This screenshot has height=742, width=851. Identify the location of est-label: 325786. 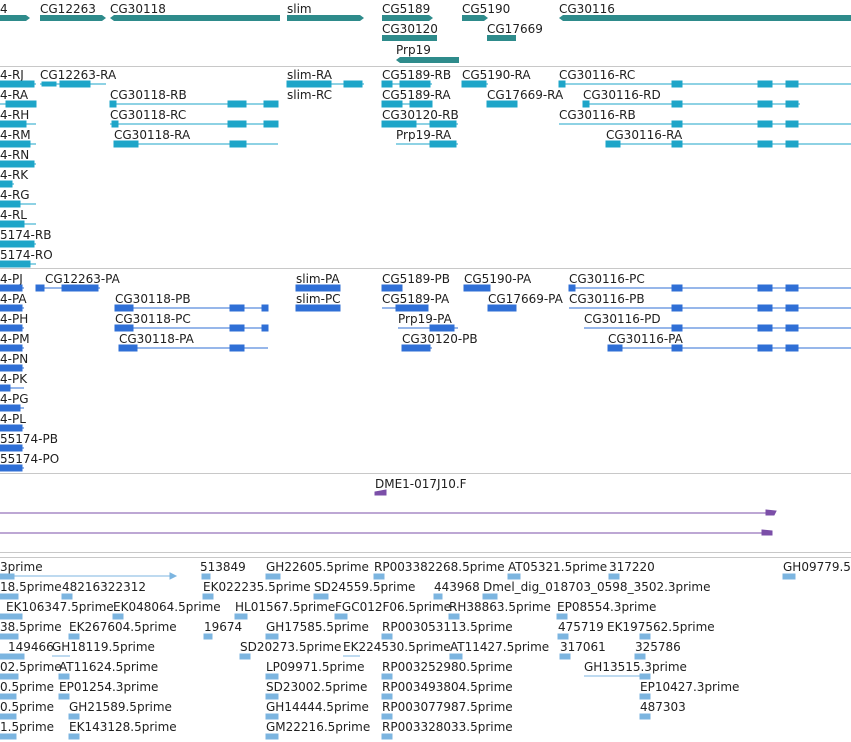
(658, 647).